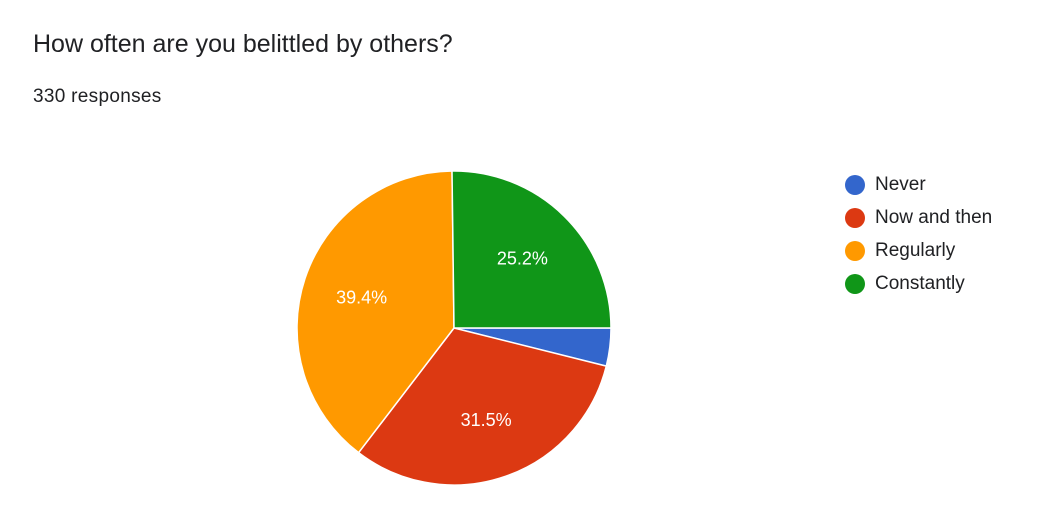  What do you see at coordinates (855, 184) in the screenshot?
I see `legend-dot-never` at bounding box center [855, 184].